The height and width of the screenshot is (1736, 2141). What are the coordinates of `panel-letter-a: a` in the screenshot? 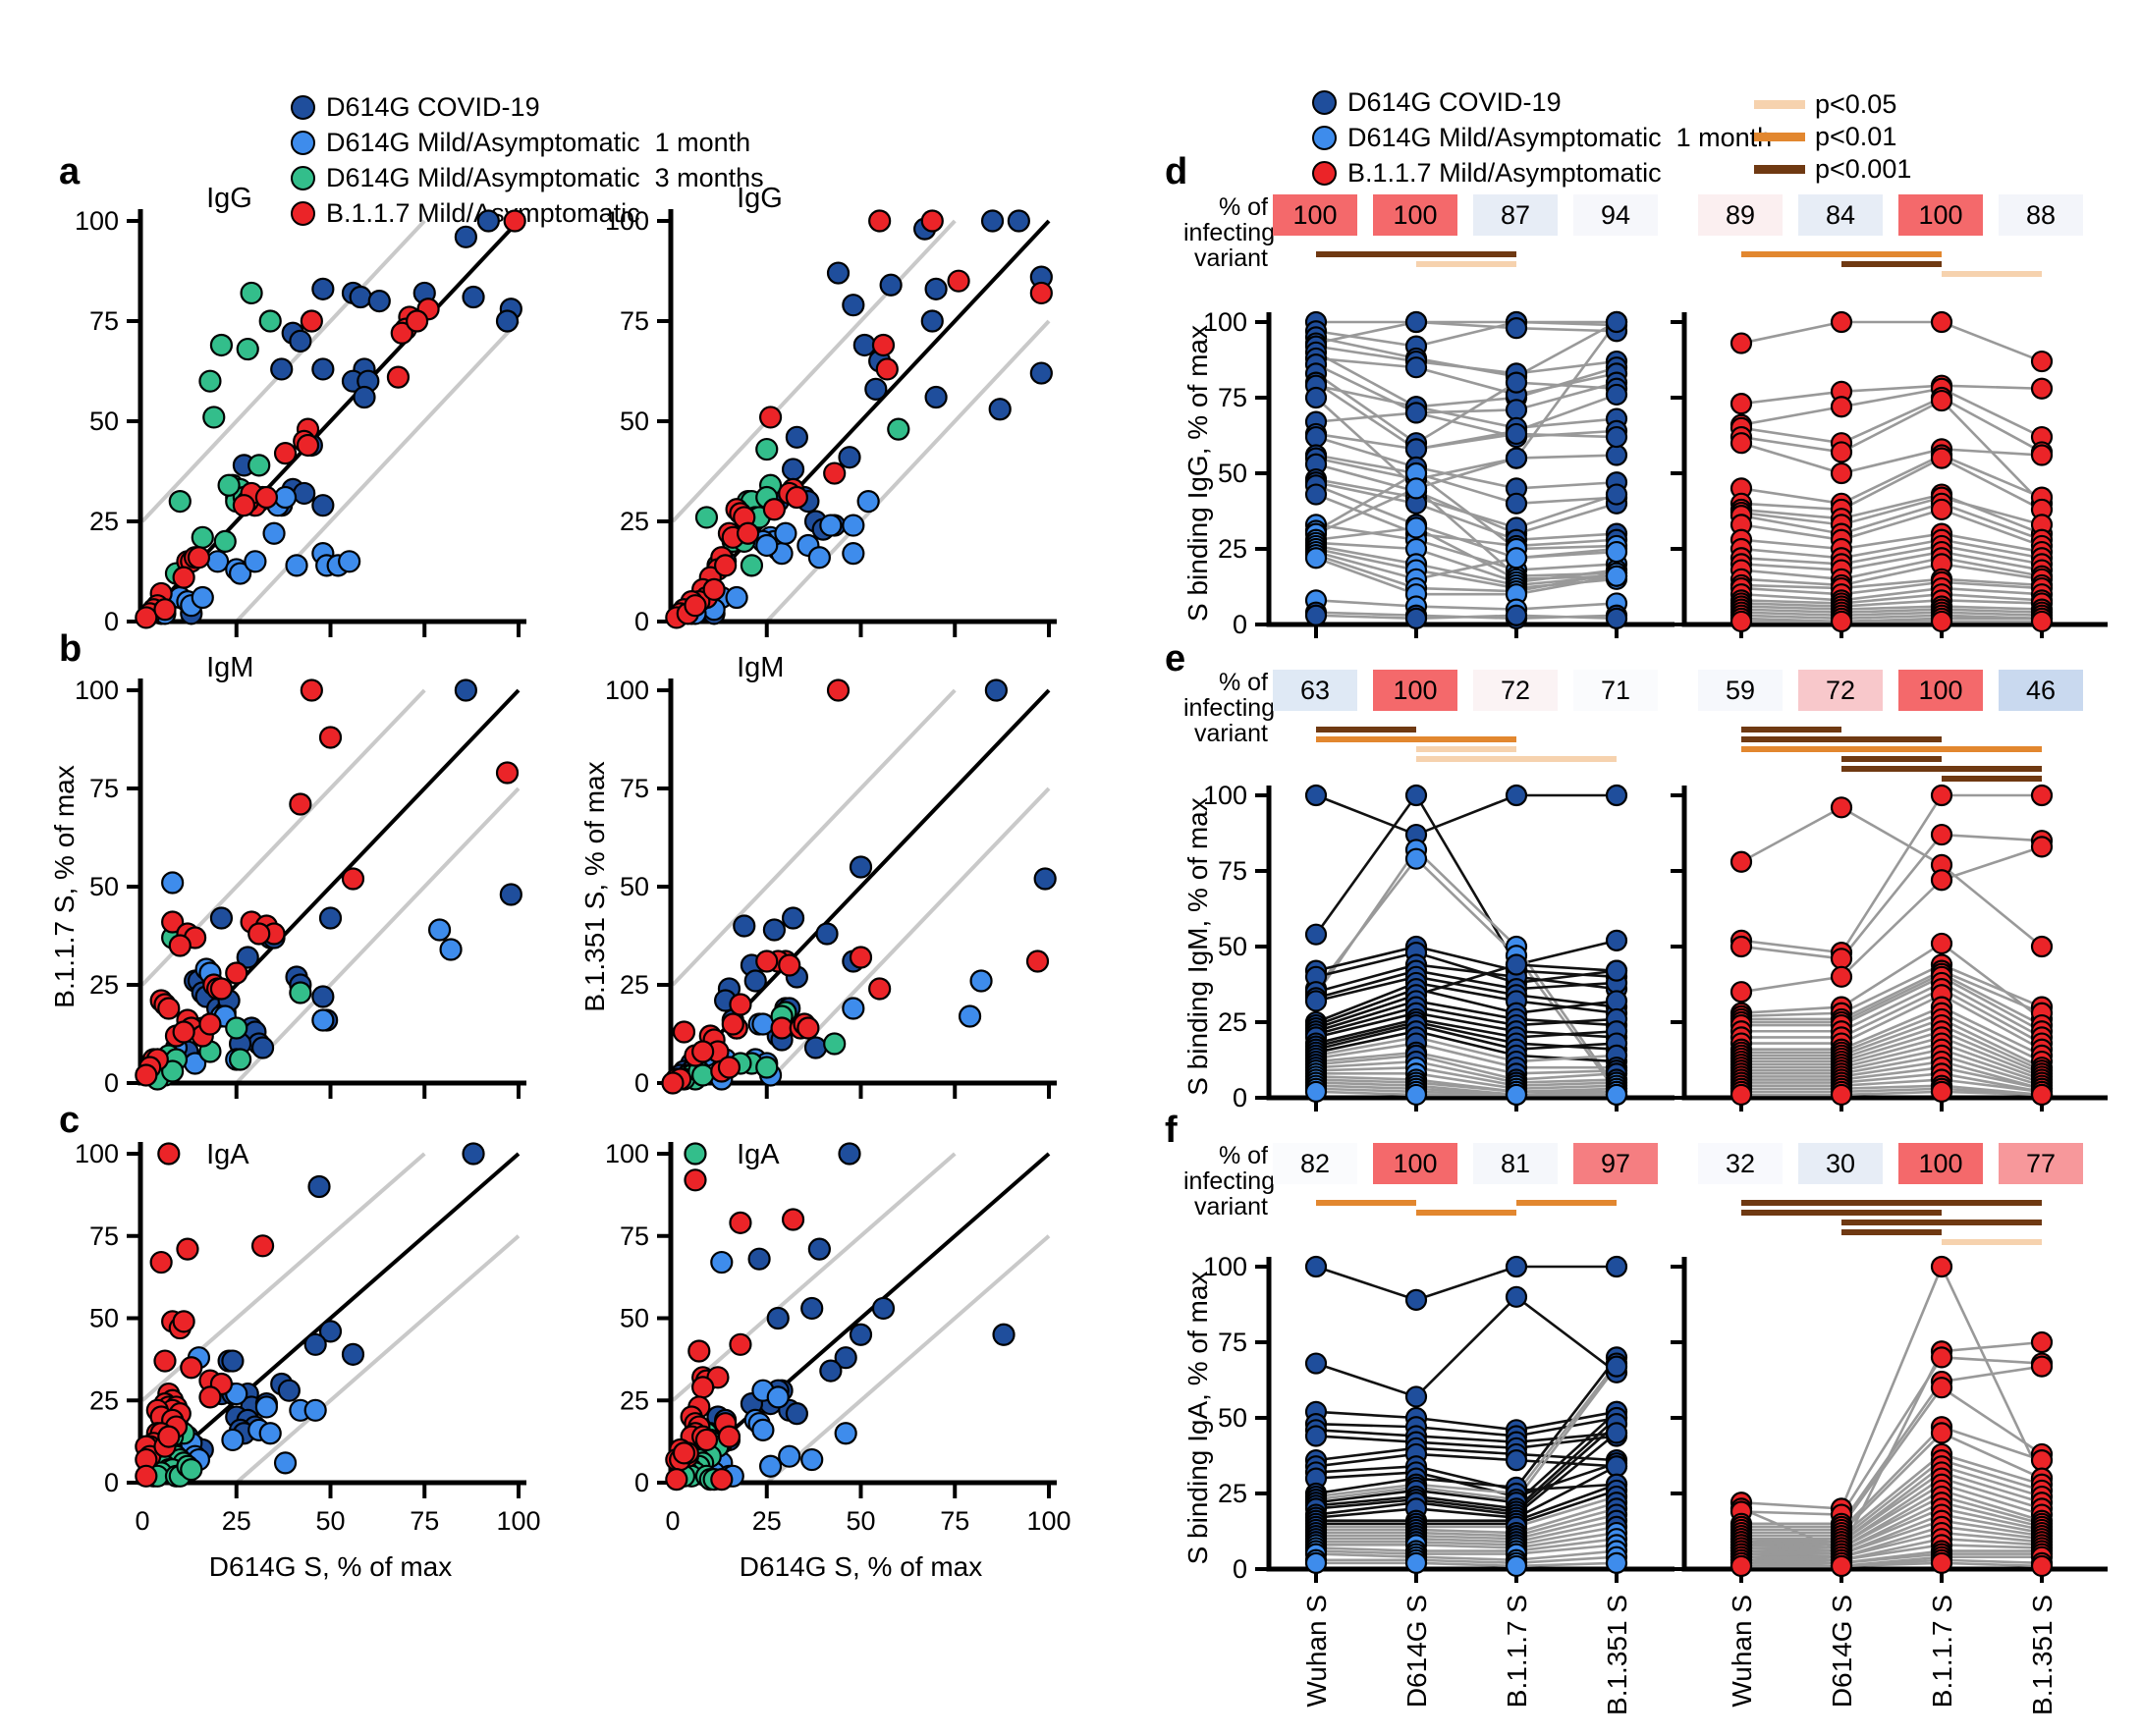 It's located at (70, 171).